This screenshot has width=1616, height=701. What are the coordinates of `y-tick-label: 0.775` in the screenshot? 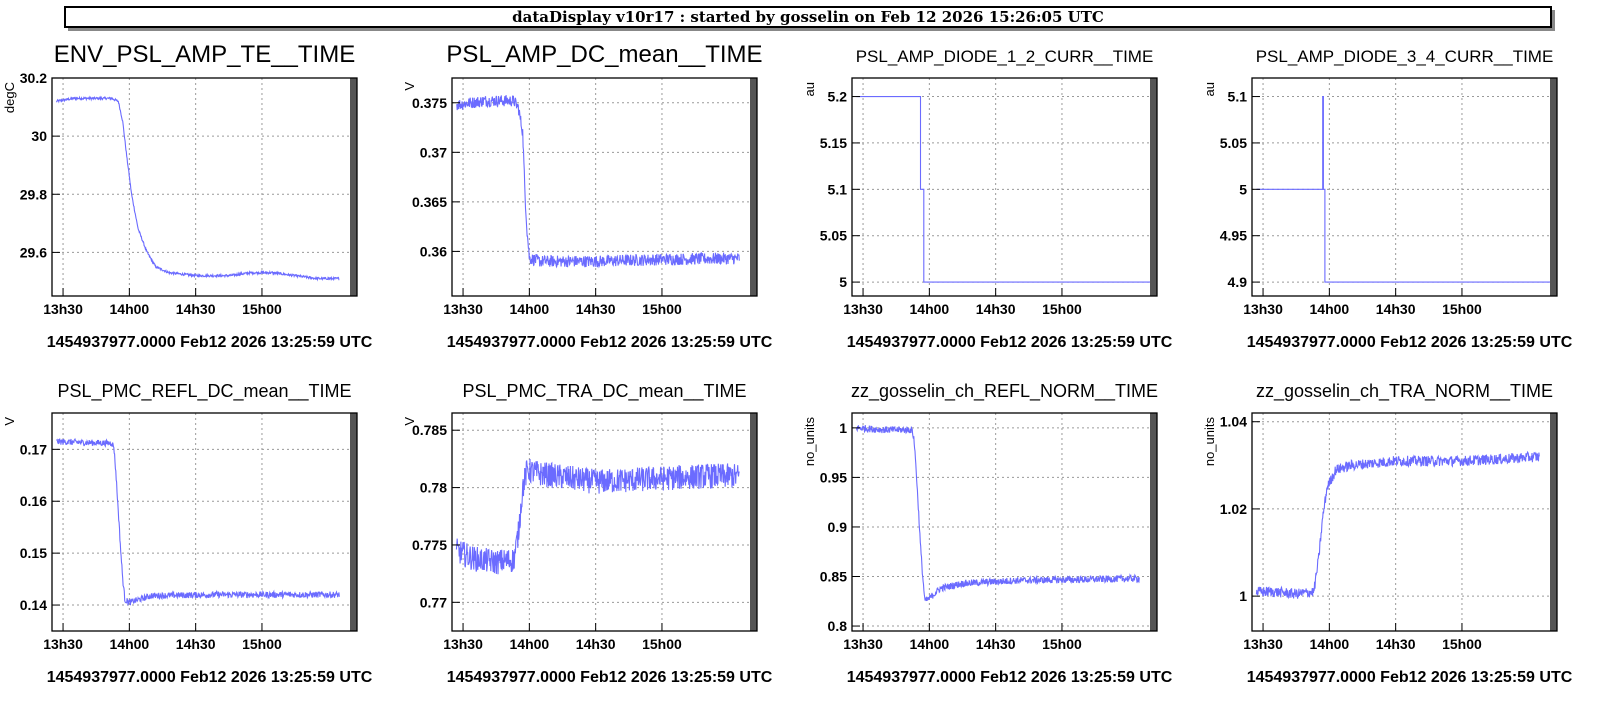 It's located at (429, 545).